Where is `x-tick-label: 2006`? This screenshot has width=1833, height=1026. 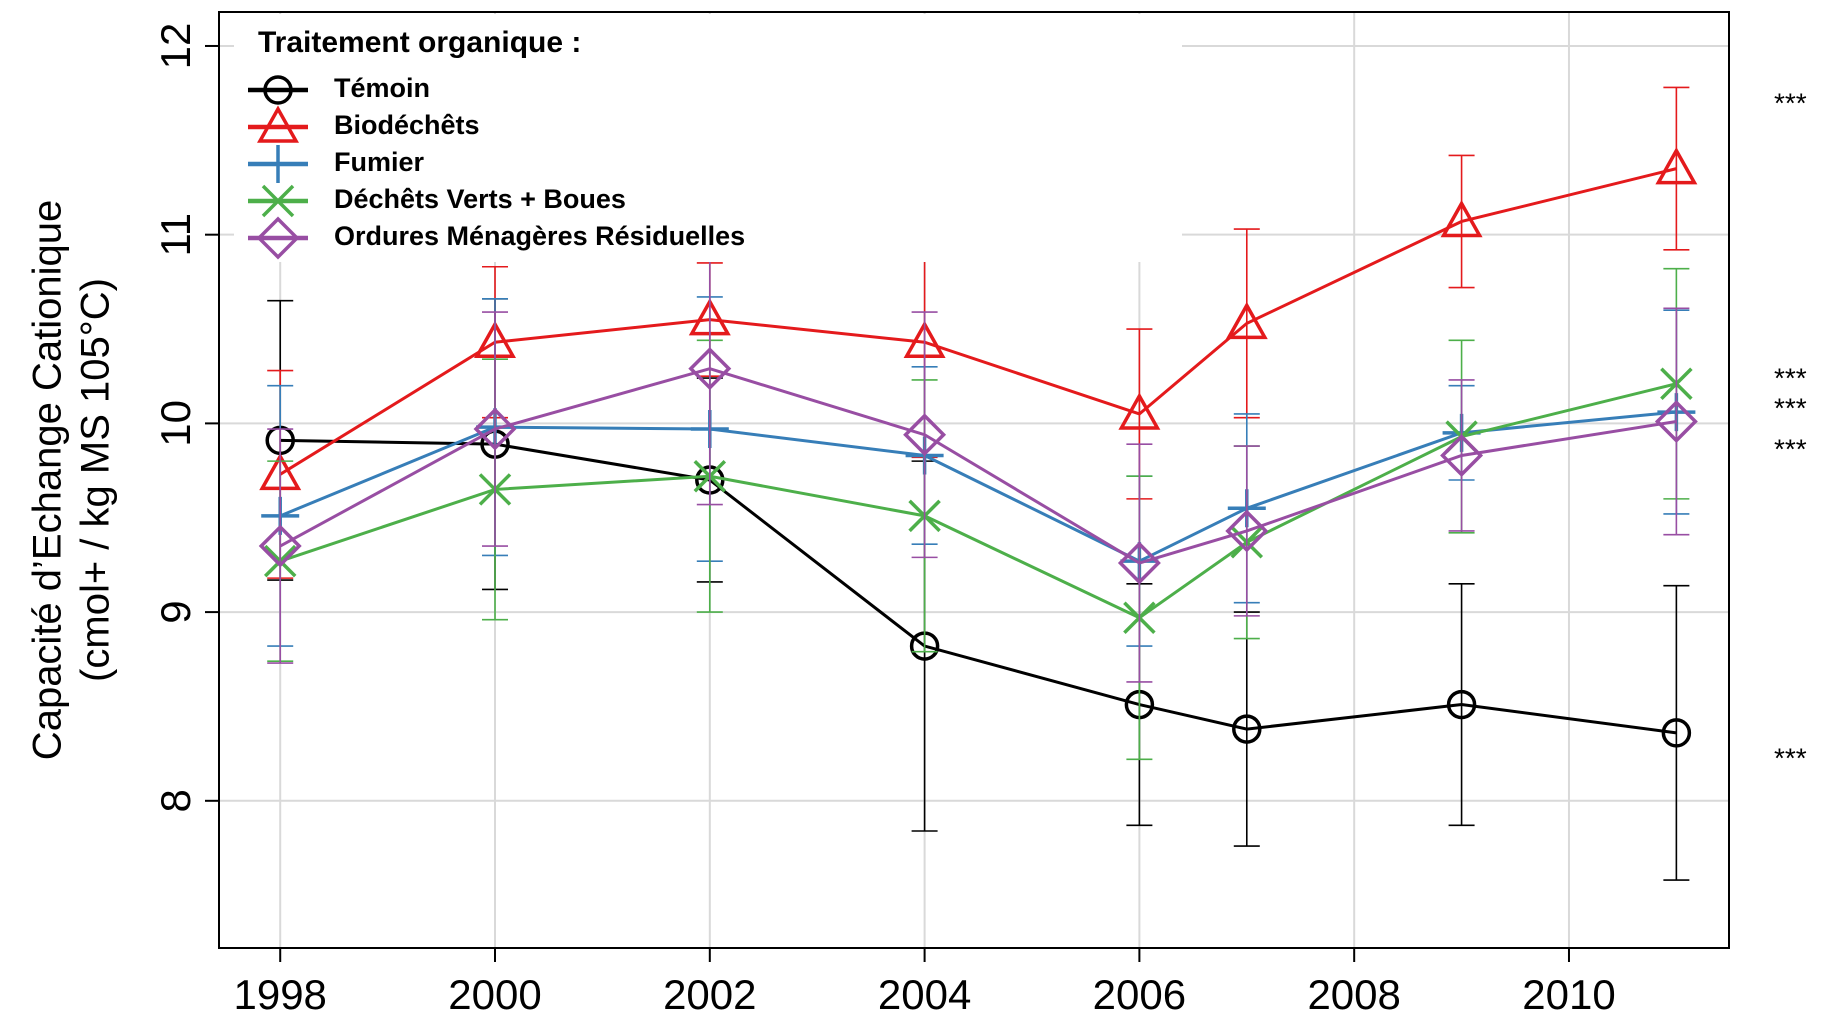 x-tick-label: 2006 is located at coordinates (1139, 994).